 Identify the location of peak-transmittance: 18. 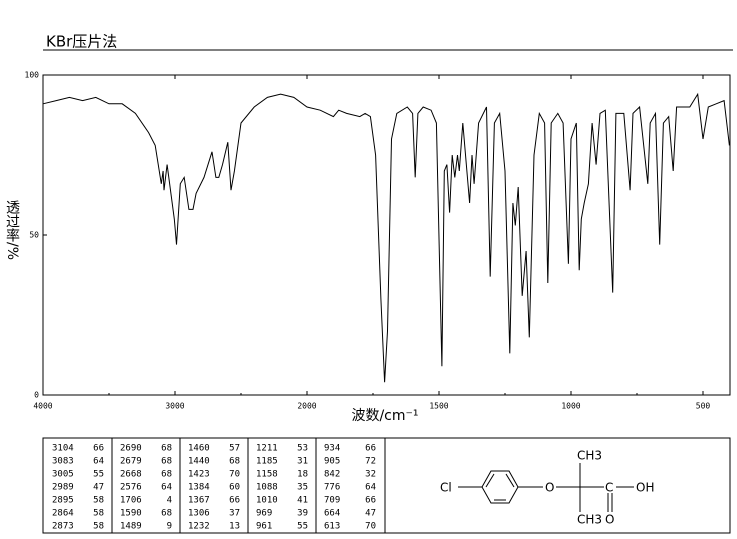
(302, 475).